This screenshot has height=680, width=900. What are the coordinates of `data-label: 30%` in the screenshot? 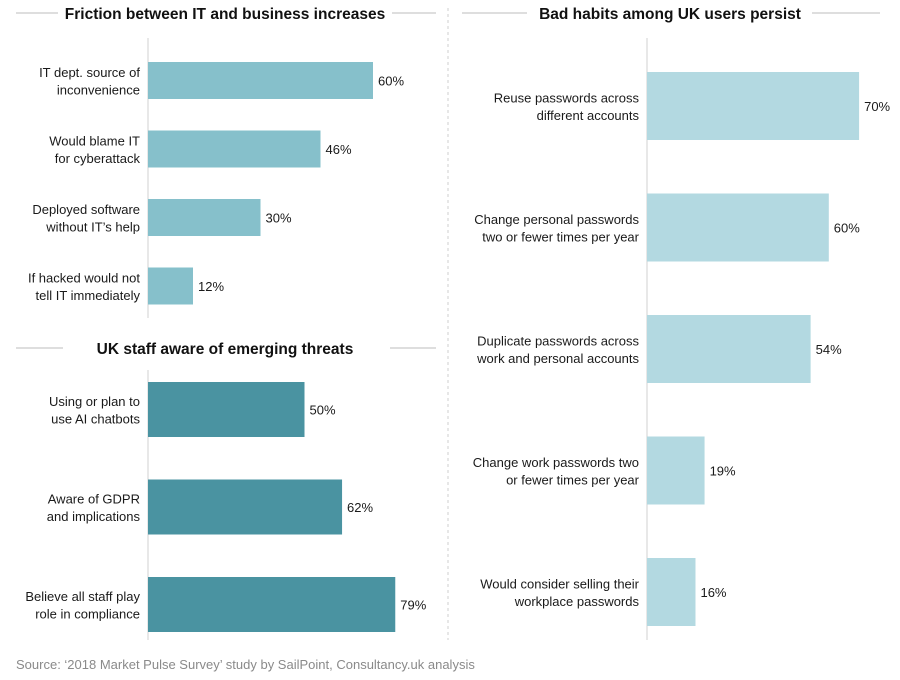 It's located at (279, 218).